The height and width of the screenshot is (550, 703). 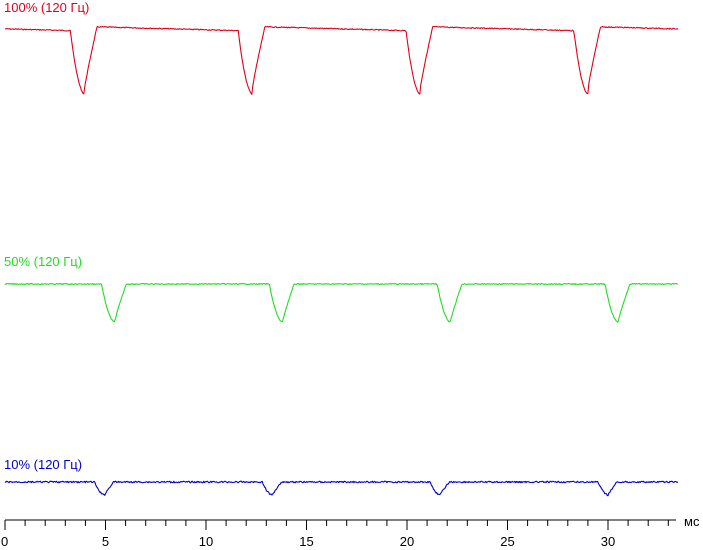 What do you see at coordinates (407, 541) in the screenshot?
I see `x-tick-label: 20` at bounding box center [407, 541].